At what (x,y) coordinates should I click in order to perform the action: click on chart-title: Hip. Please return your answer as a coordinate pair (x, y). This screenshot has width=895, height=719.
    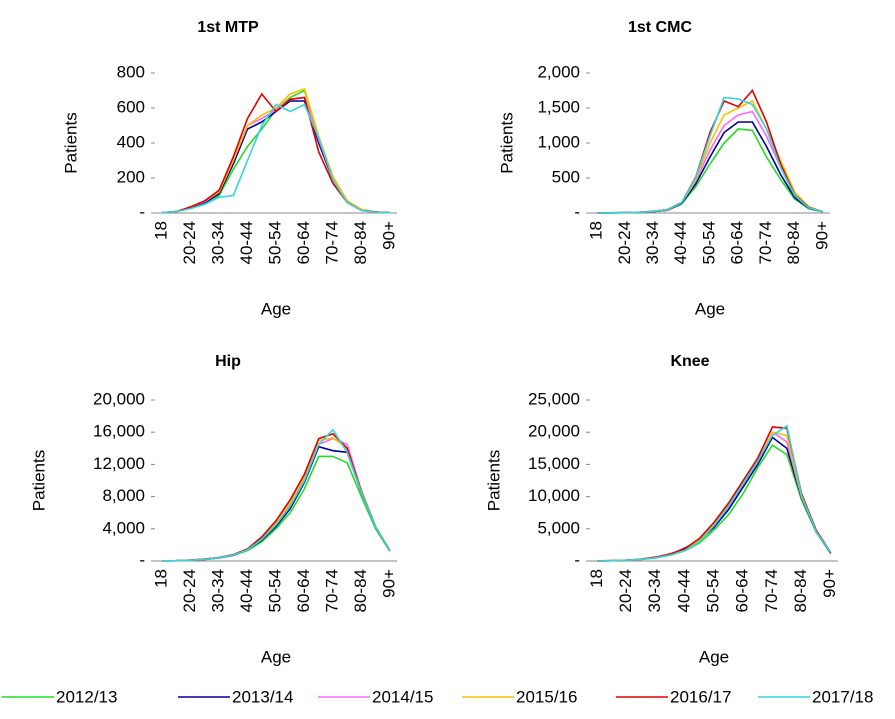
    Looking at the image, I should click on (228, 361).